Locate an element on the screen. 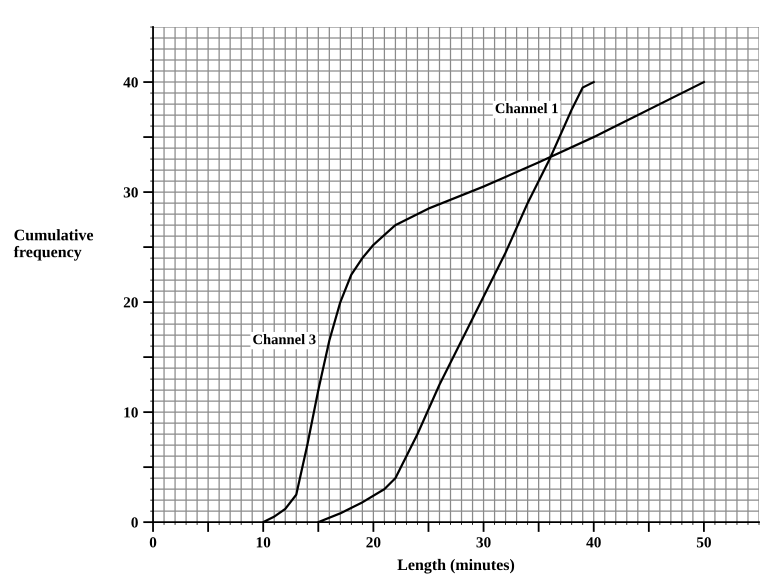  x-tick-label: 30 is located at coordinates (483, 542).